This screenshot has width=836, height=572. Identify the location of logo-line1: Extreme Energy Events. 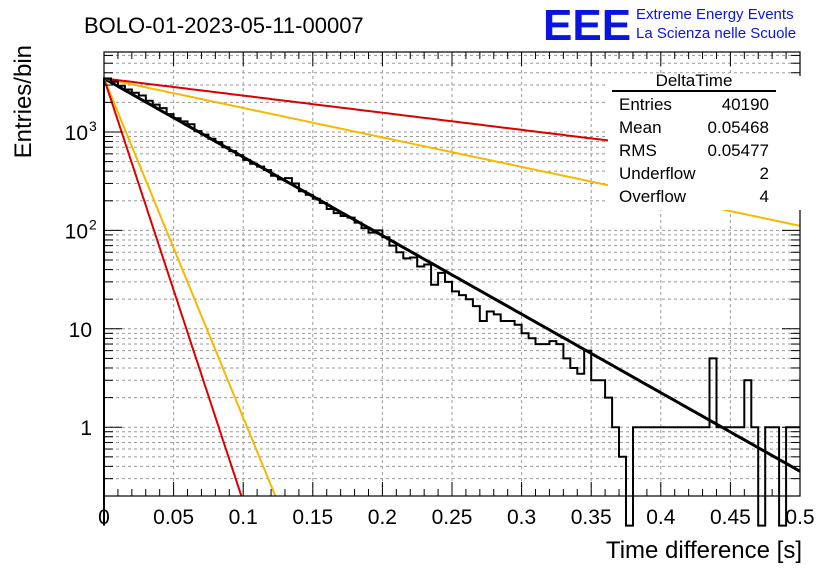
(715, 14).